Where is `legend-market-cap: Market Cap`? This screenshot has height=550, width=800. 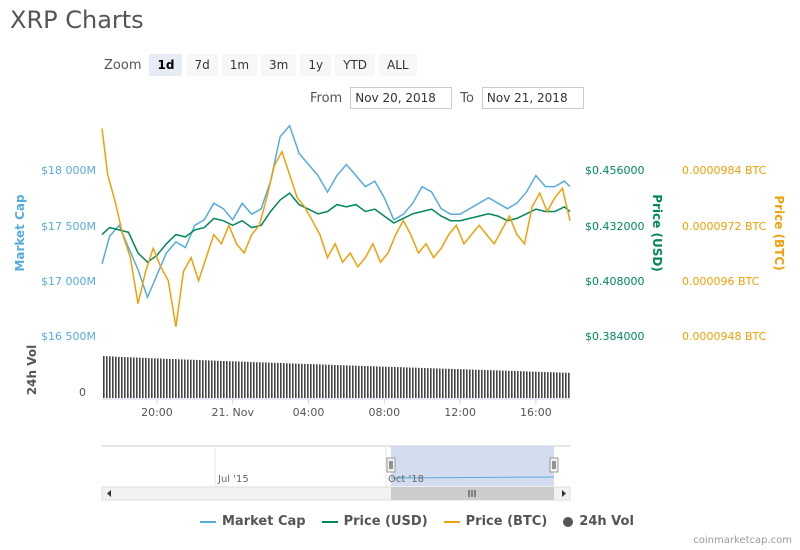 legend-market-cap: Market Cap is located at coordinates (253, 521).